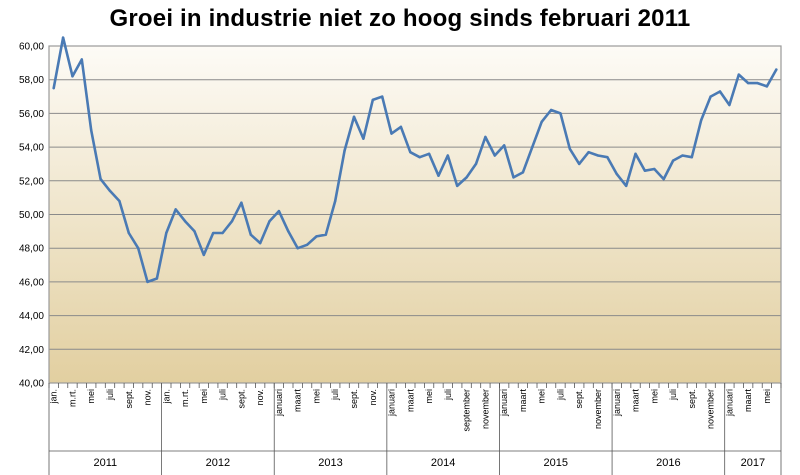 The width and height of the screenshot is (800, 475). I want to click on year-label: 2013, so click(330, 463).